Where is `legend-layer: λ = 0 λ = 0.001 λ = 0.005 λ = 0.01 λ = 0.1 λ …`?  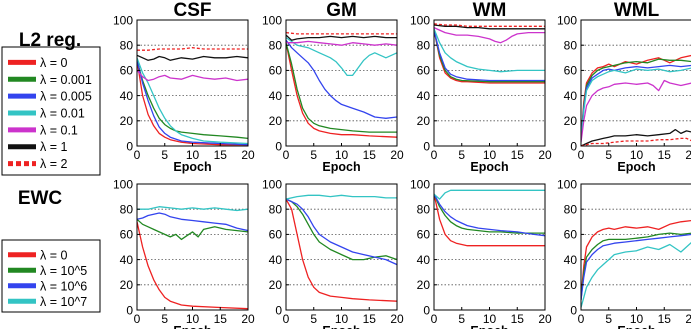 legend-layer: λ = 0 λ = 0.001 λ = 0.005 λ = 0.01 λ = 0.1 λ … is located at coordinates (51, 179).